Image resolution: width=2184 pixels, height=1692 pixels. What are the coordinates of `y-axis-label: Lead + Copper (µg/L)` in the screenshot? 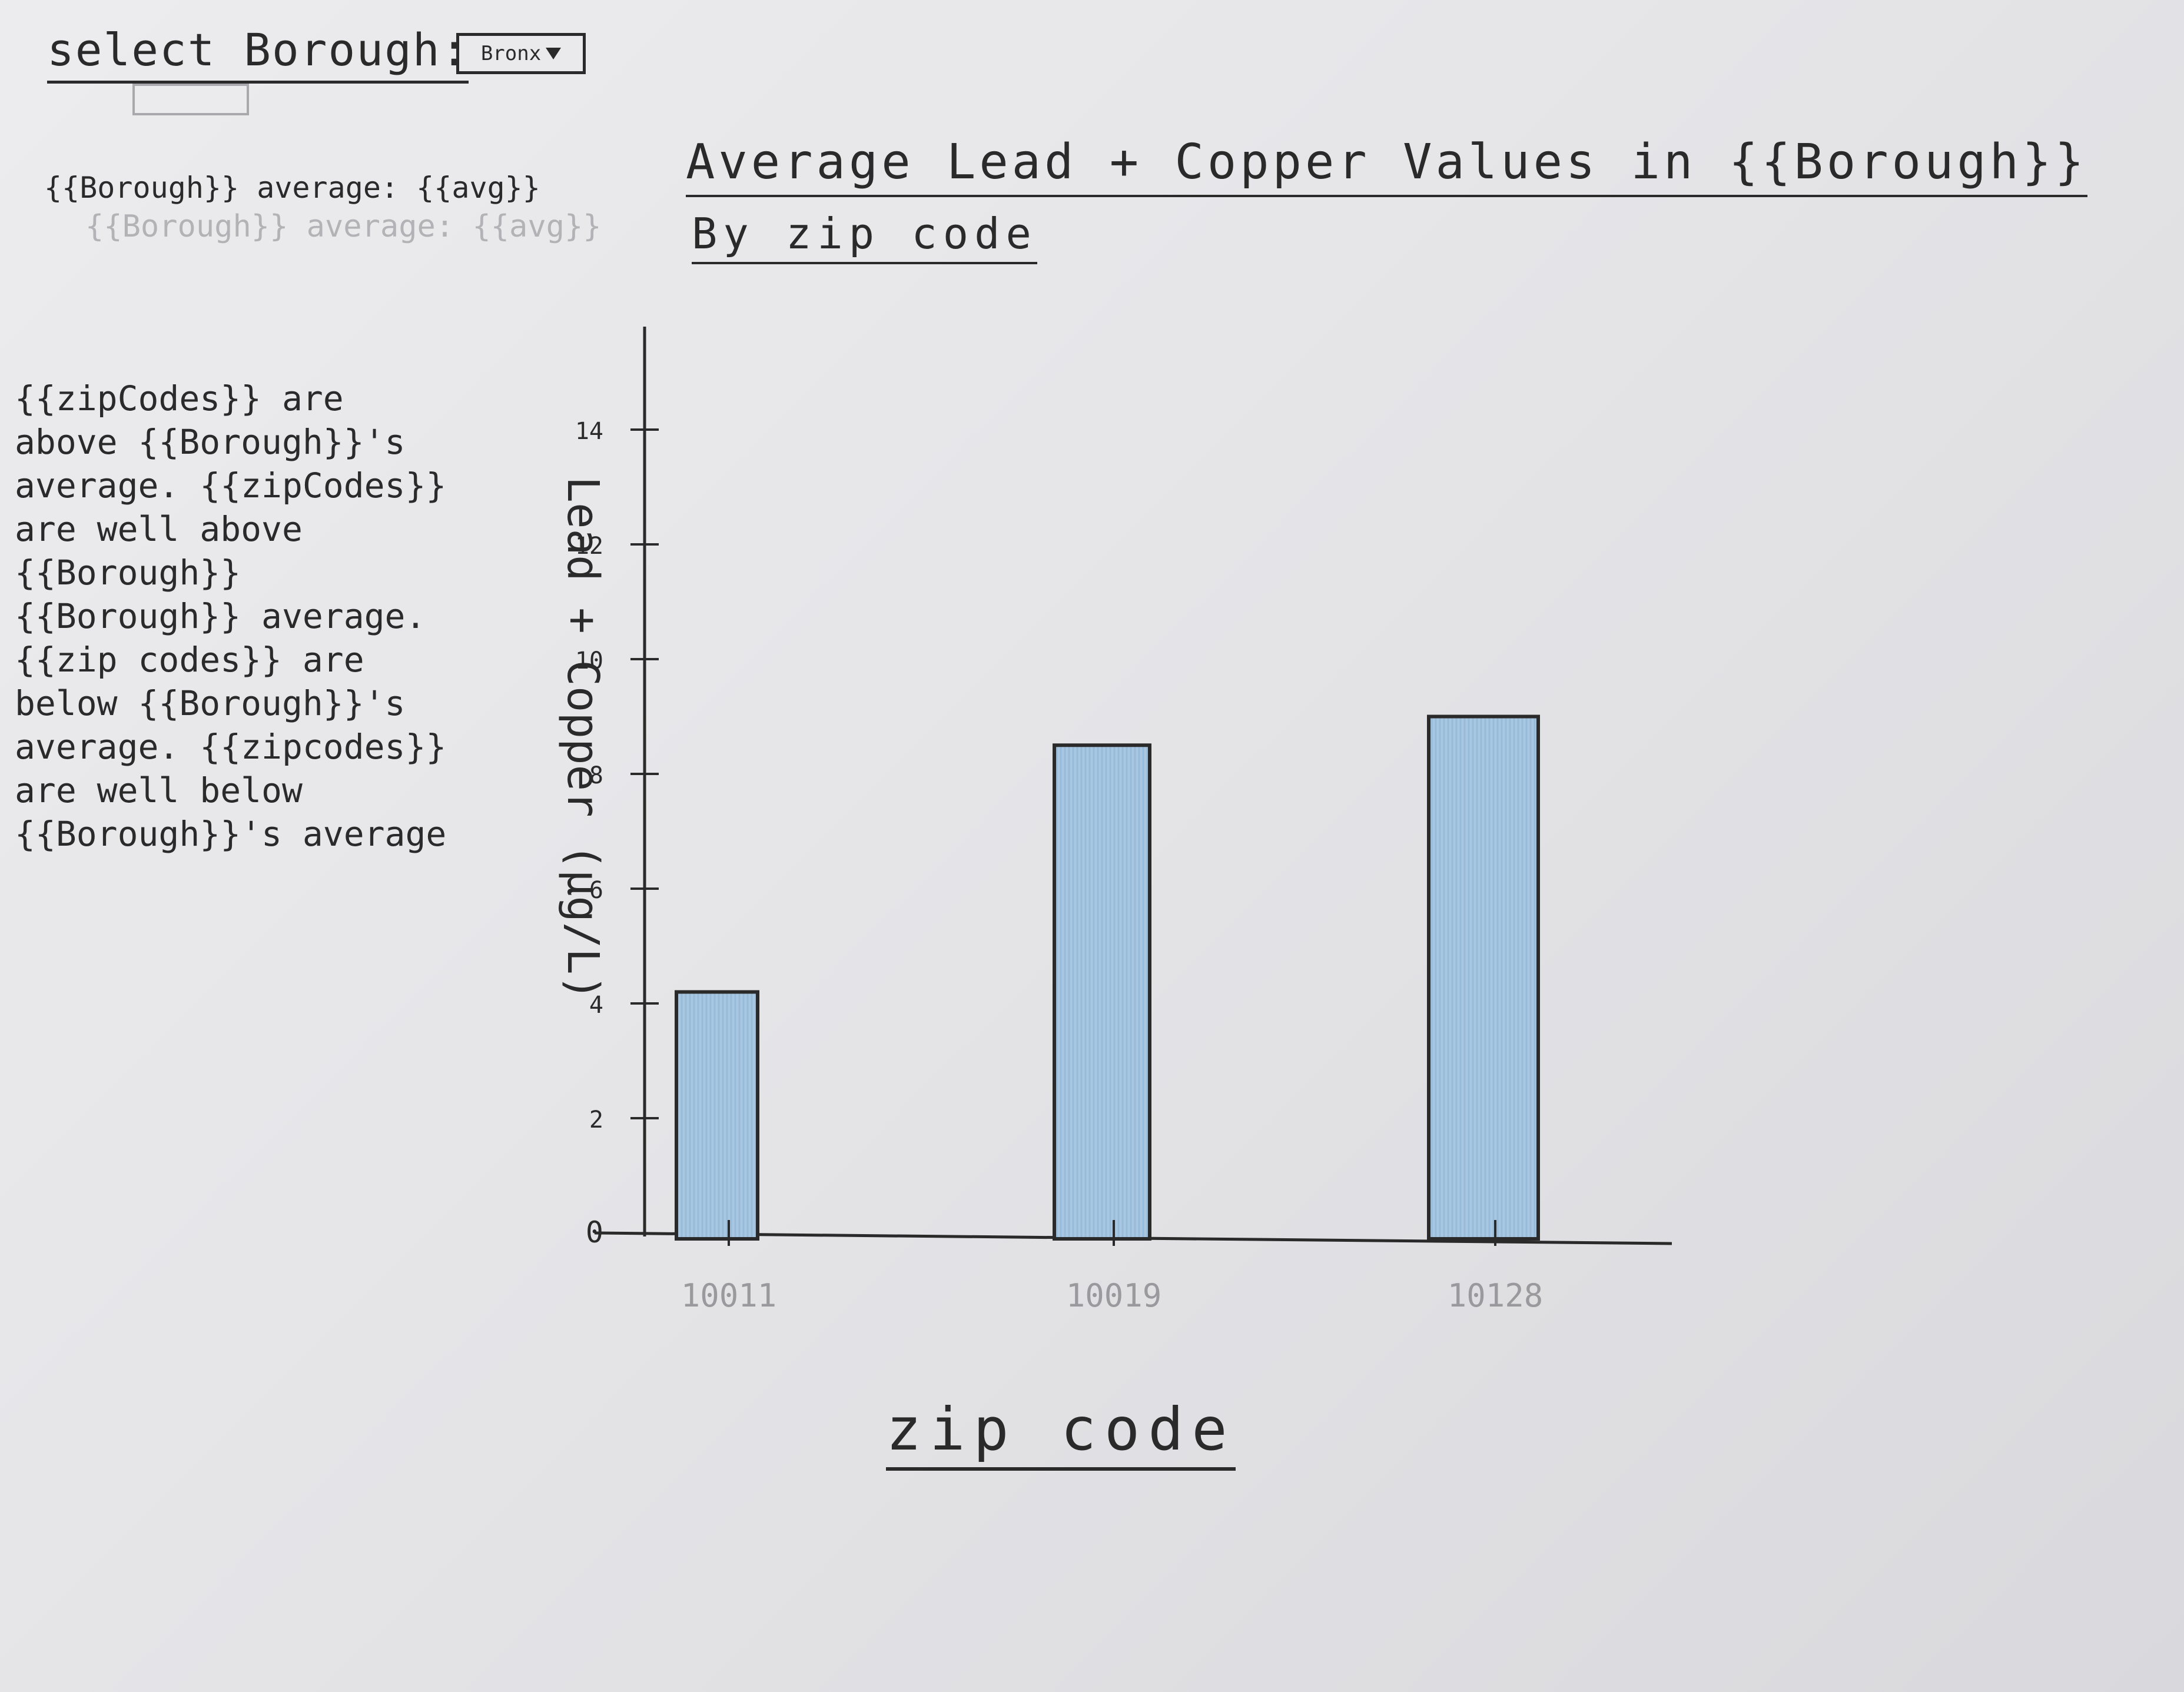 It's located at (582, 738).